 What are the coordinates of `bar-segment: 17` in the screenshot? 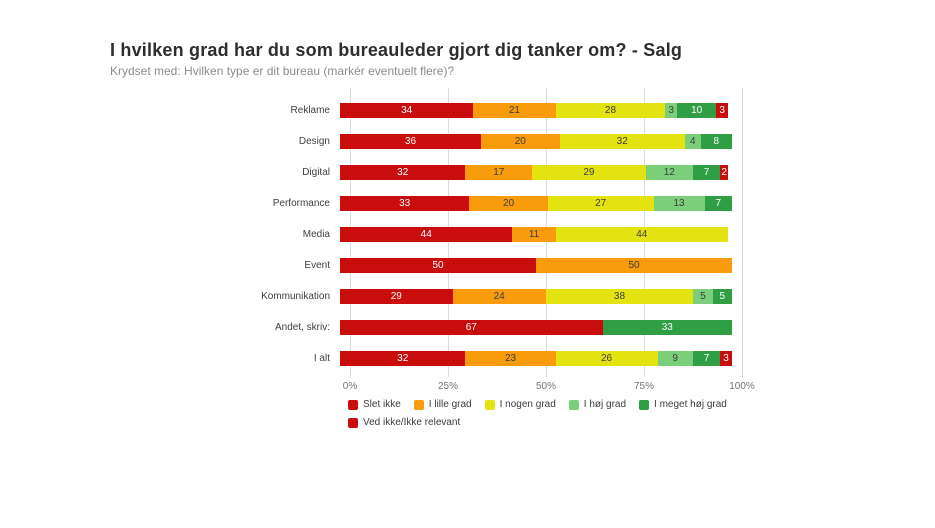 It's located at (499, 172).